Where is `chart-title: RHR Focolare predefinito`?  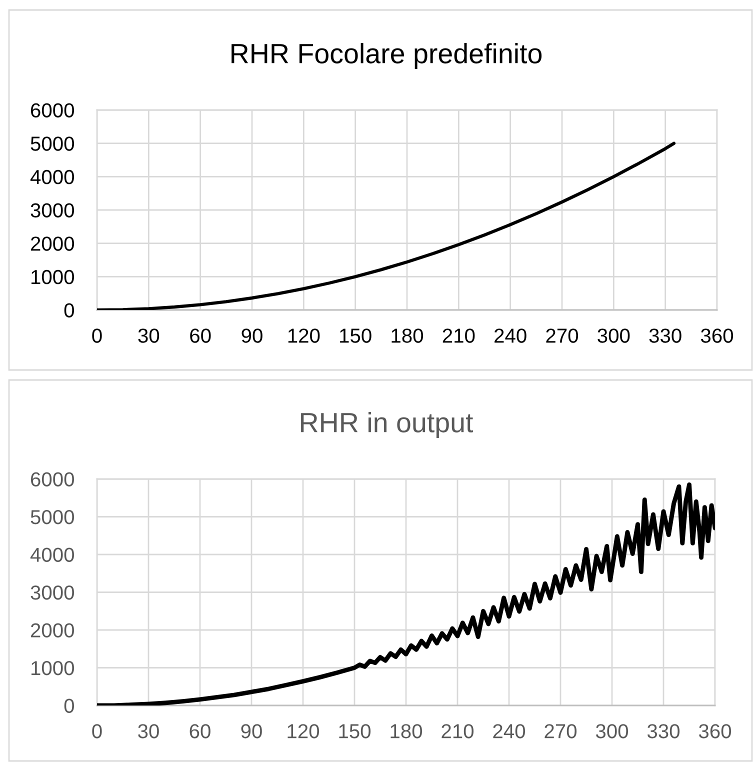 chart-title: RHR Focolare predefinito is located at coordinates (387, 56).